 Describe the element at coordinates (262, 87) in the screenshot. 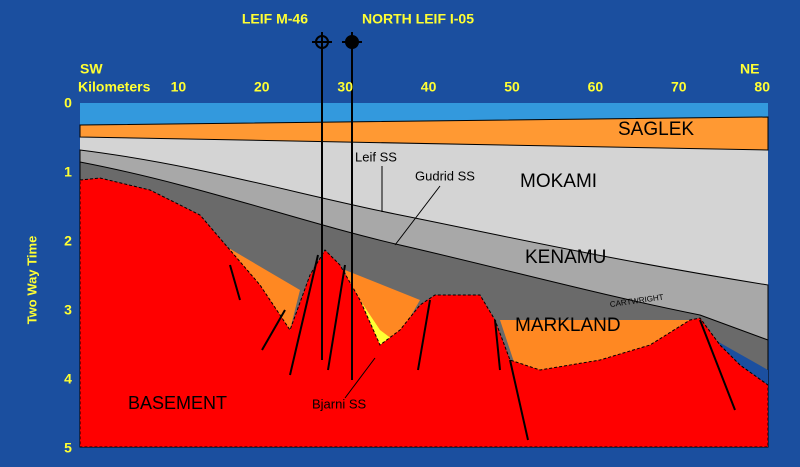

I see `x-tick-label: 20` at that location.